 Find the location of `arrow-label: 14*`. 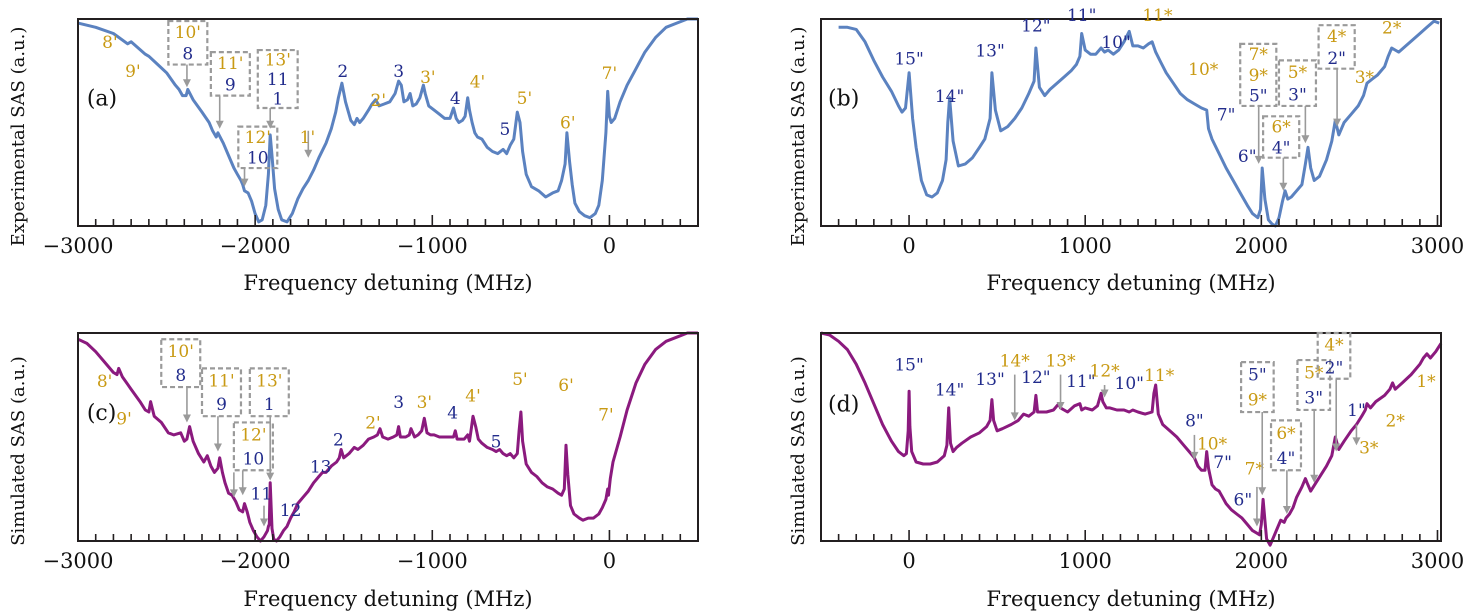

arrow-label: 14* is located at coordinates (1015, 361).